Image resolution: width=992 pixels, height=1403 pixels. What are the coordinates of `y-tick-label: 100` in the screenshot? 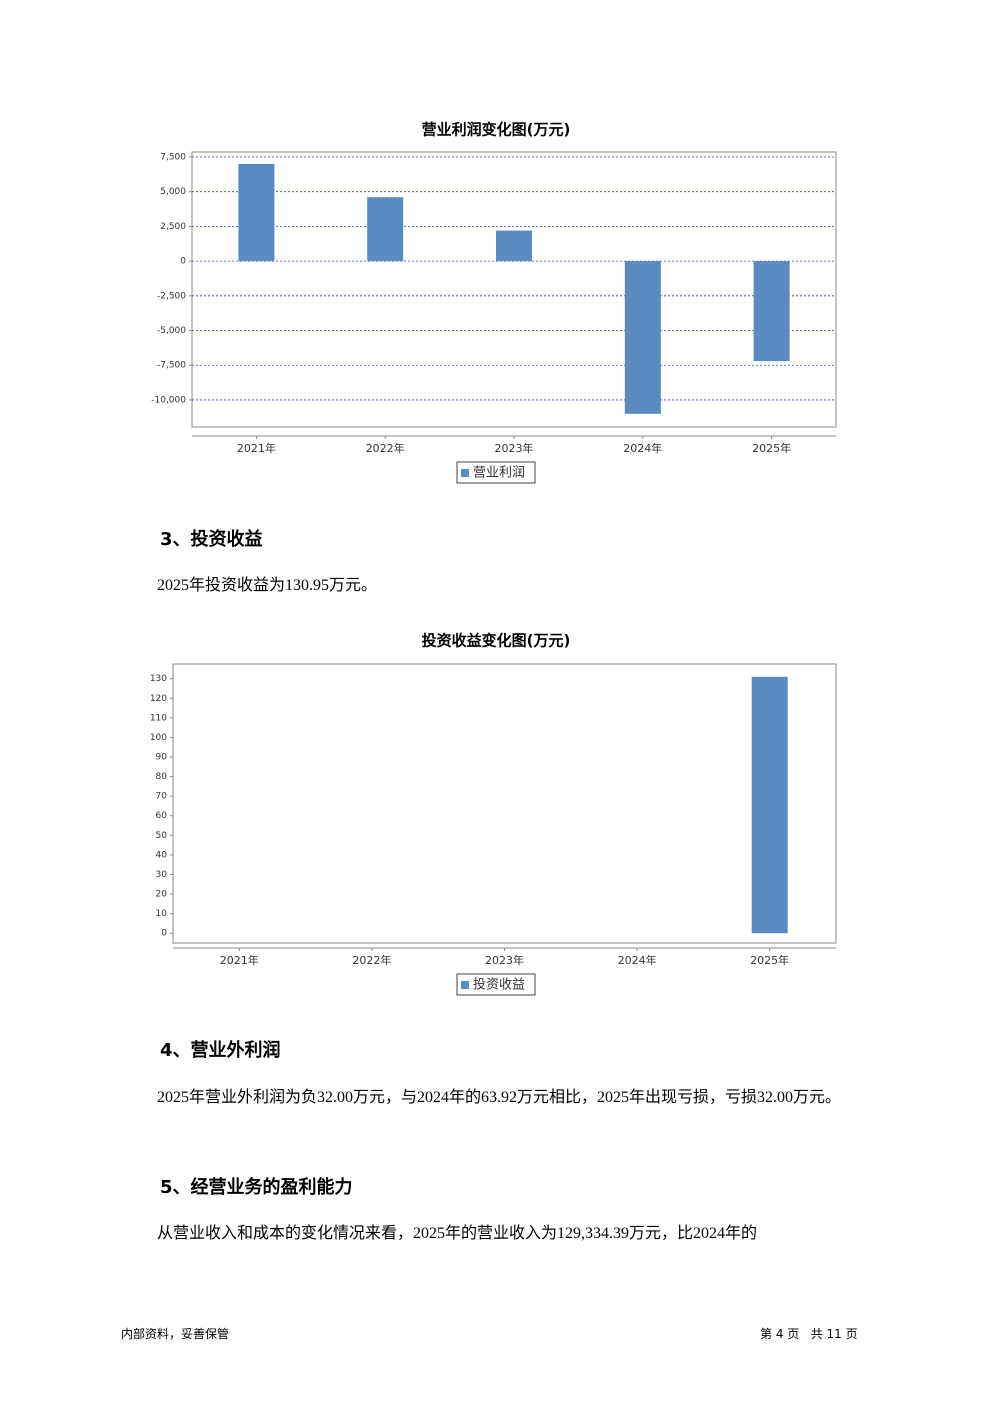 It's located at (158, 738).